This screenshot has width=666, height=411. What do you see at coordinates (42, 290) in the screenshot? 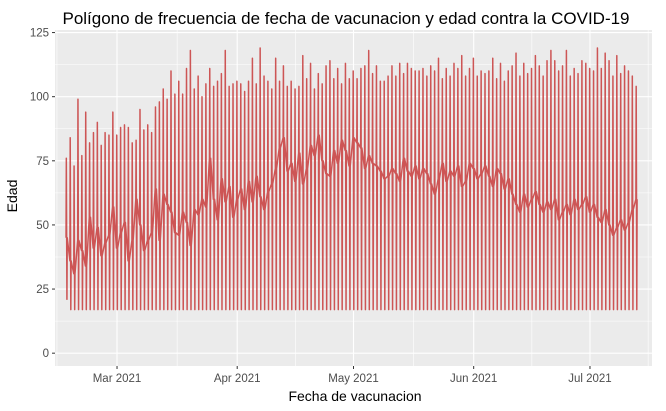
I see `y-tick-label: 25` at bounding box center [42, 290].